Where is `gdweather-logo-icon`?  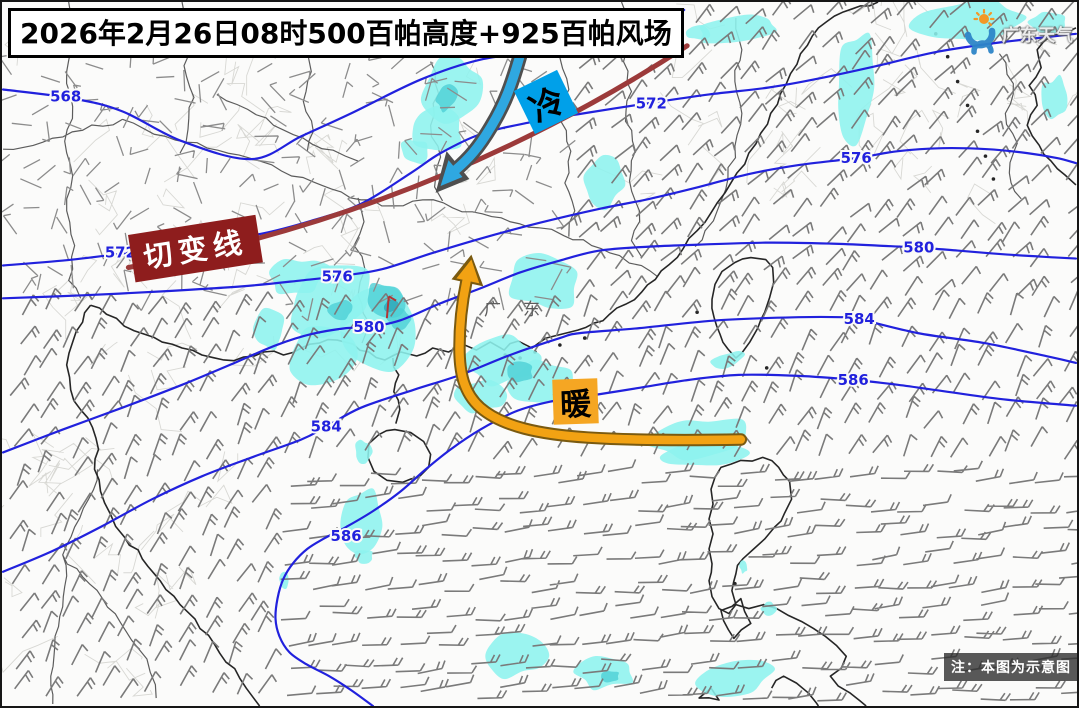
gdweather-logo-icon is located at coordinates (980, 31).